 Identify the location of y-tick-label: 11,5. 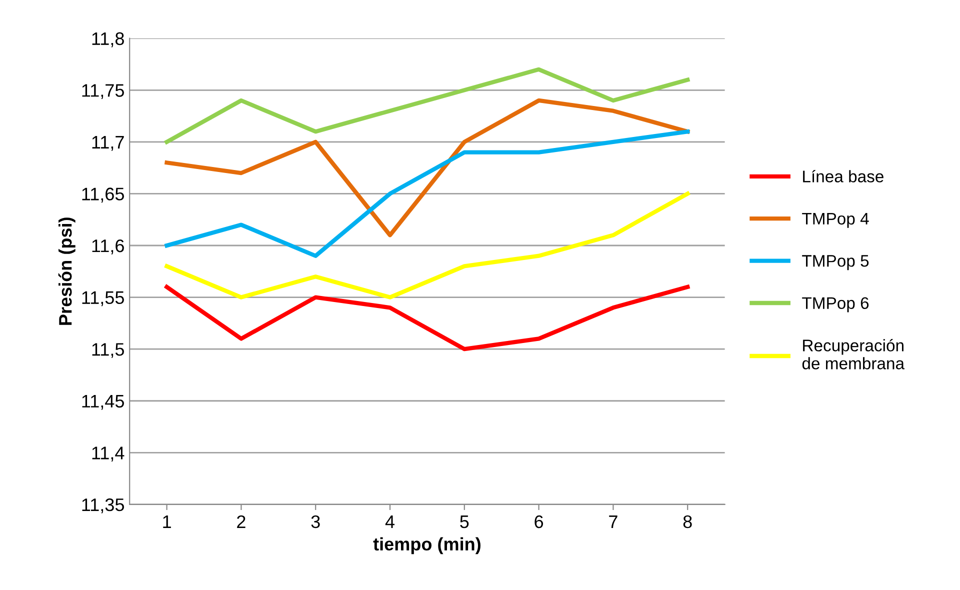
(108, 350).